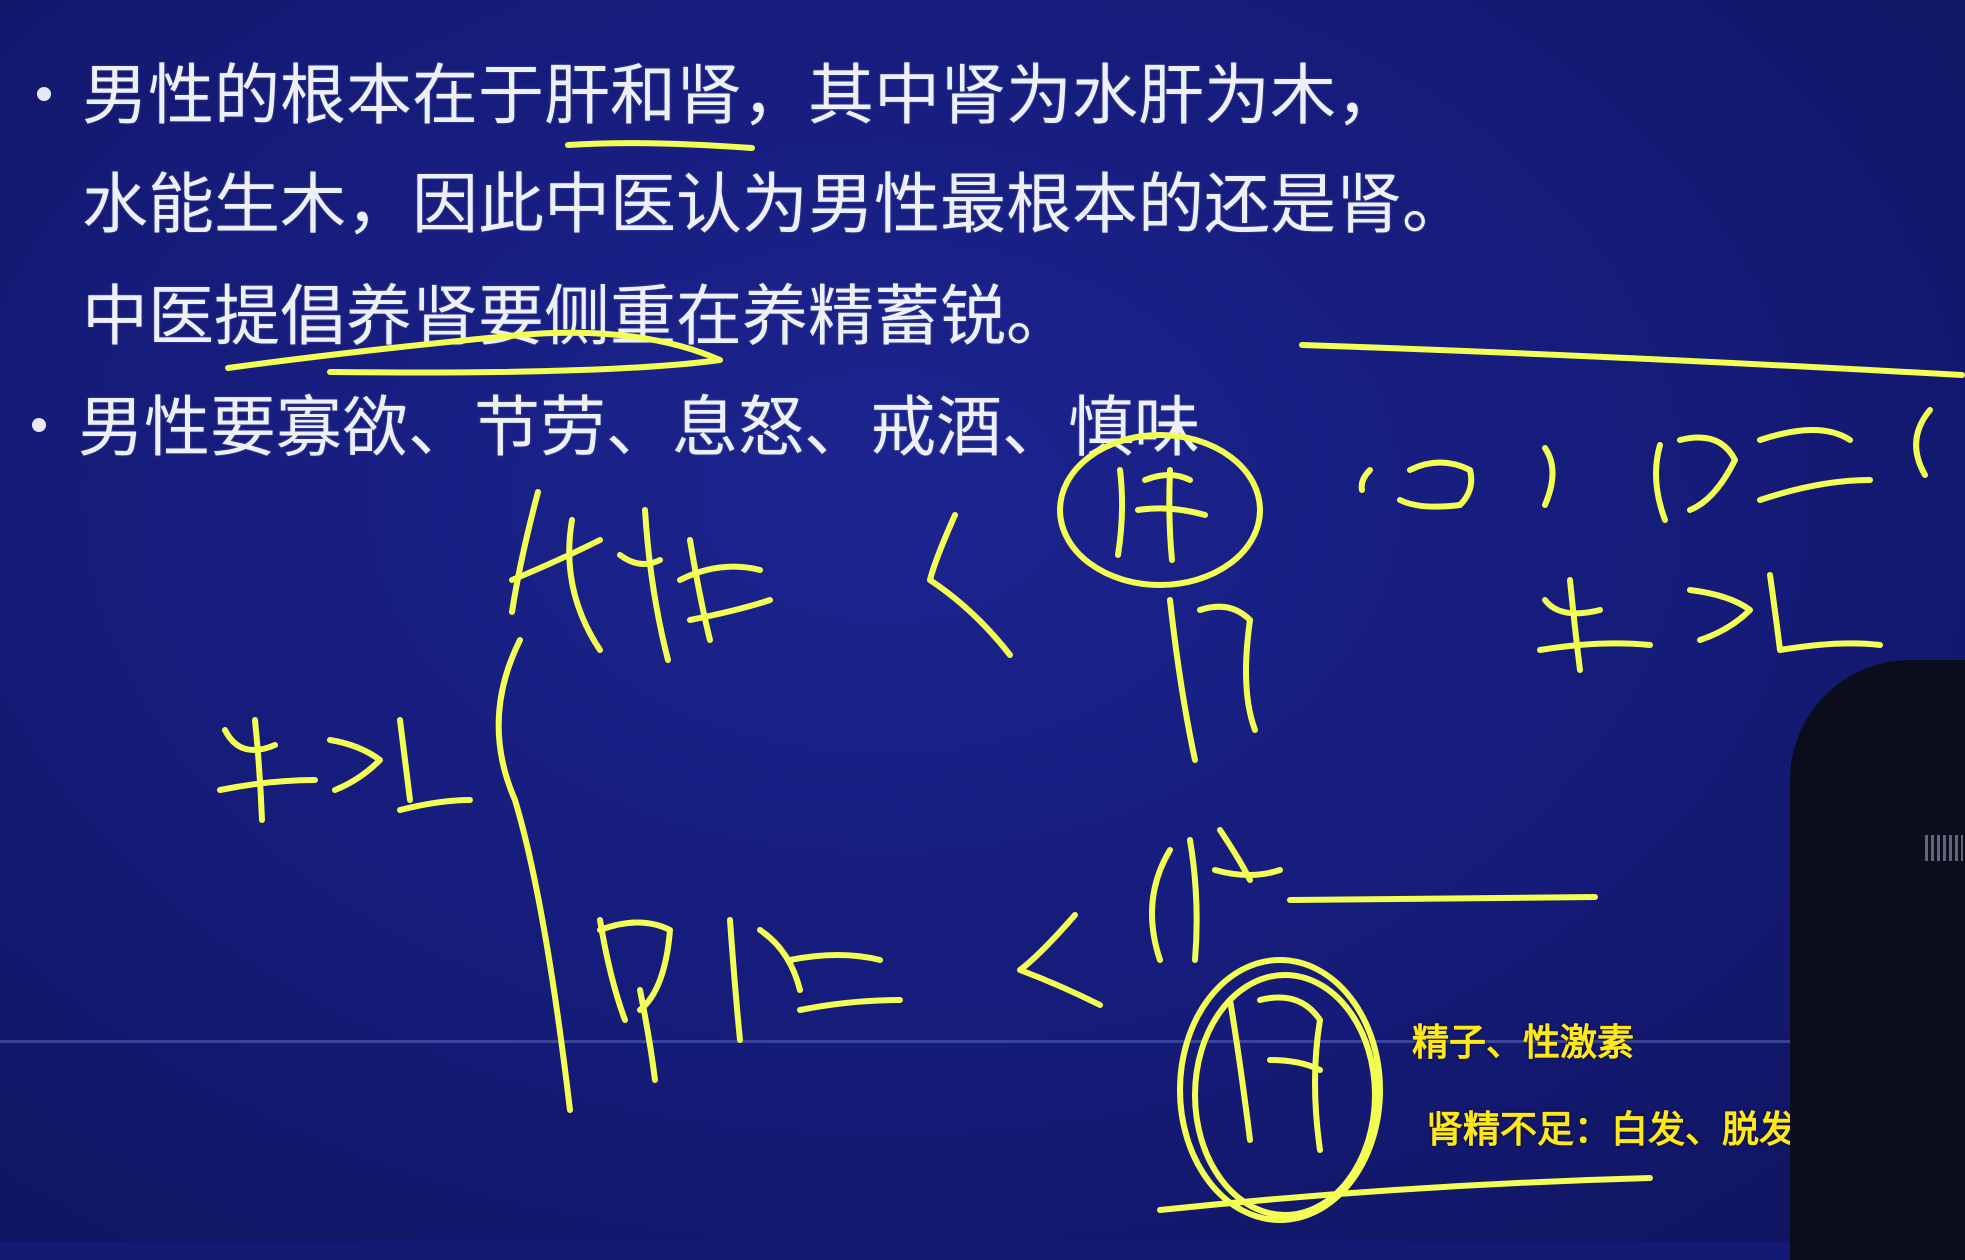  Describe the element at coordinates (905, 1041) in the screenshot. I see `board-ledge` at that location.